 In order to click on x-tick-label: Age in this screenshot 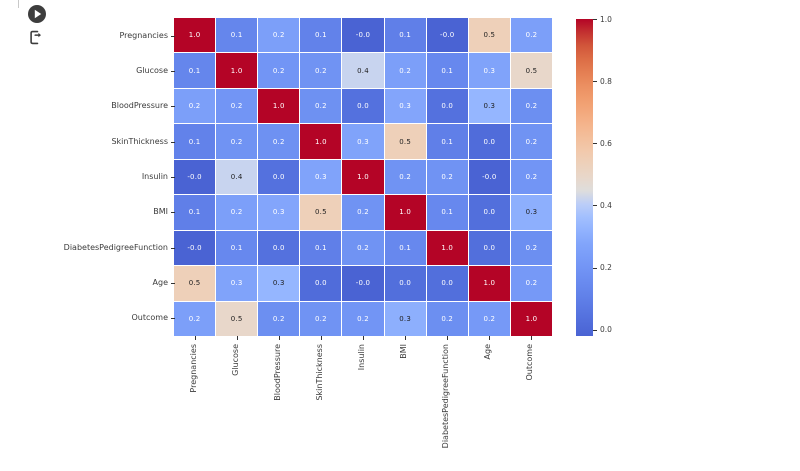, I will do `click(487, 352)`.